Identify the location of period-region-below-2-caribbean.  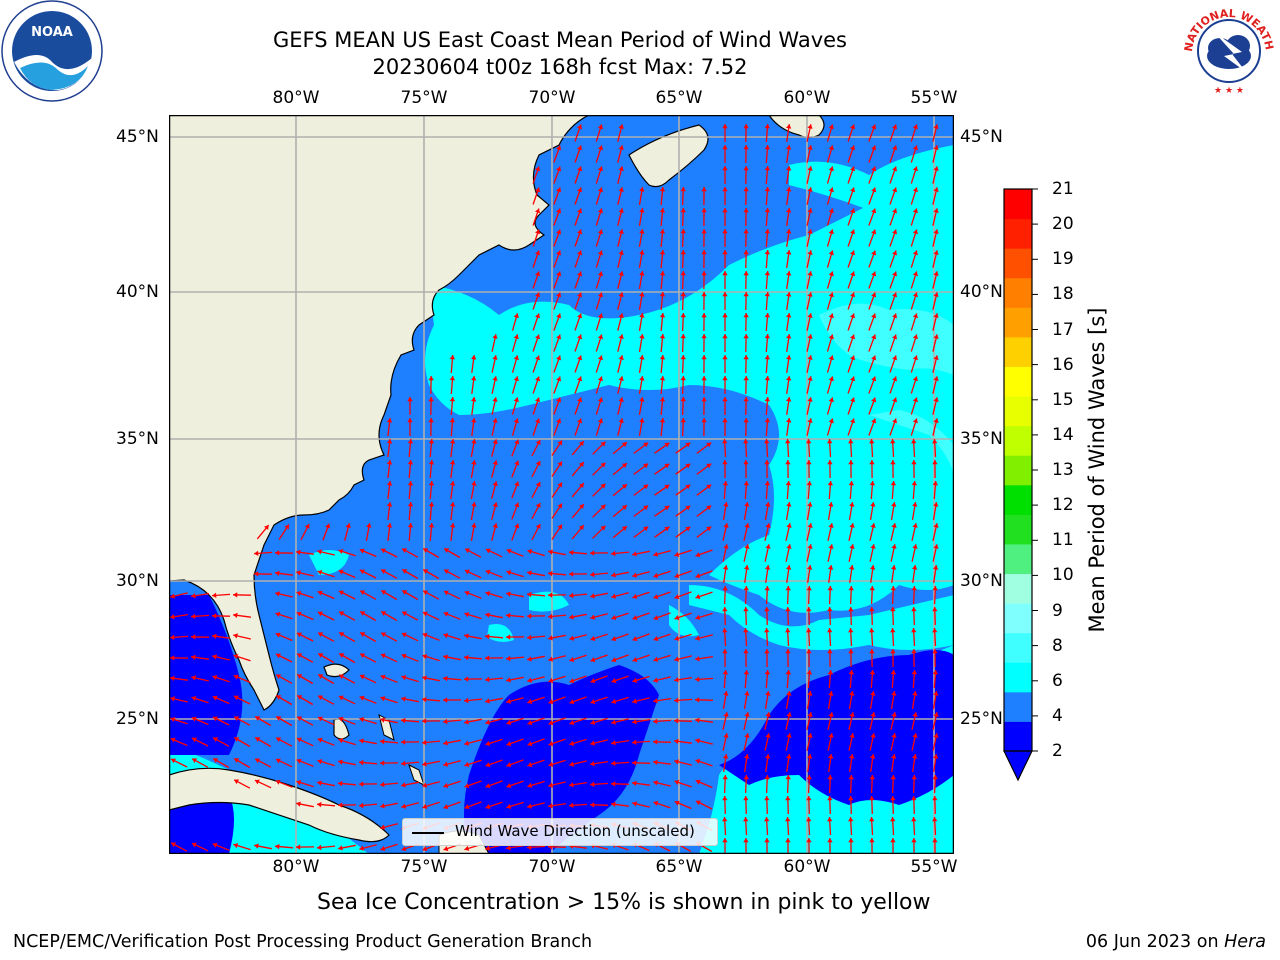
(201, 823).